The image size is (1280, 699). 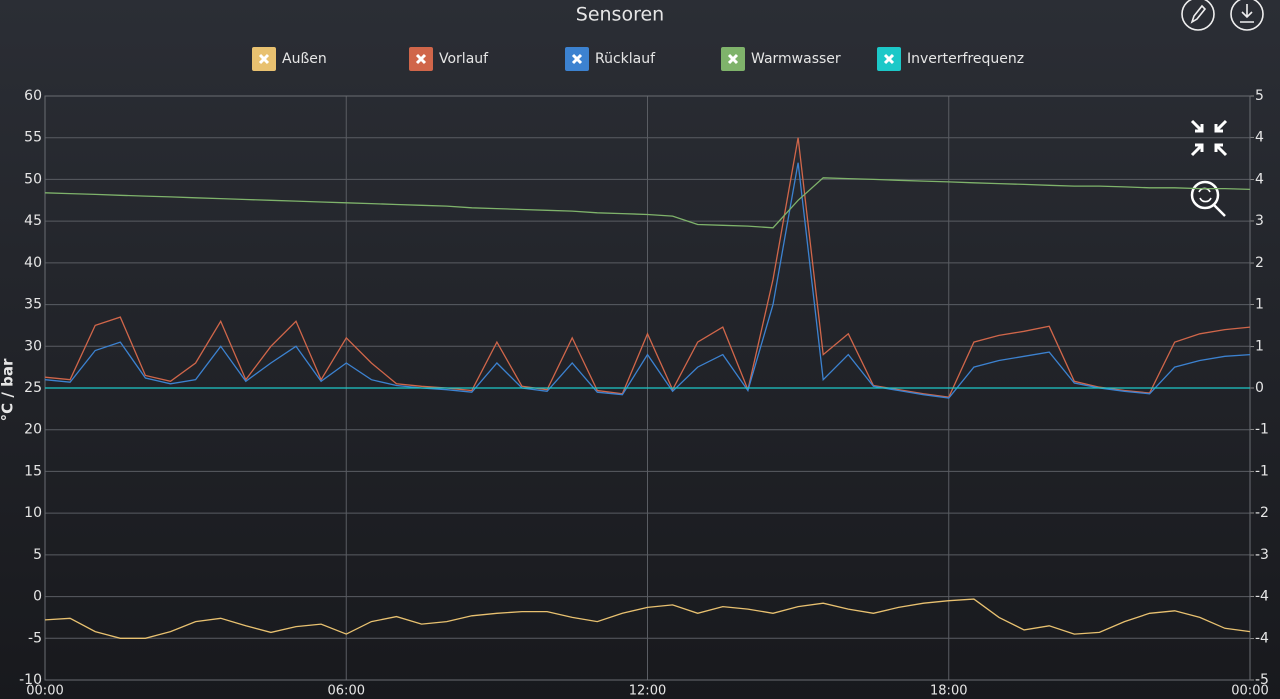 What do you see at coordinates (33, 305) in the screenshot?
I see `y-tick-label: 35` at bounding box center [33, 305].